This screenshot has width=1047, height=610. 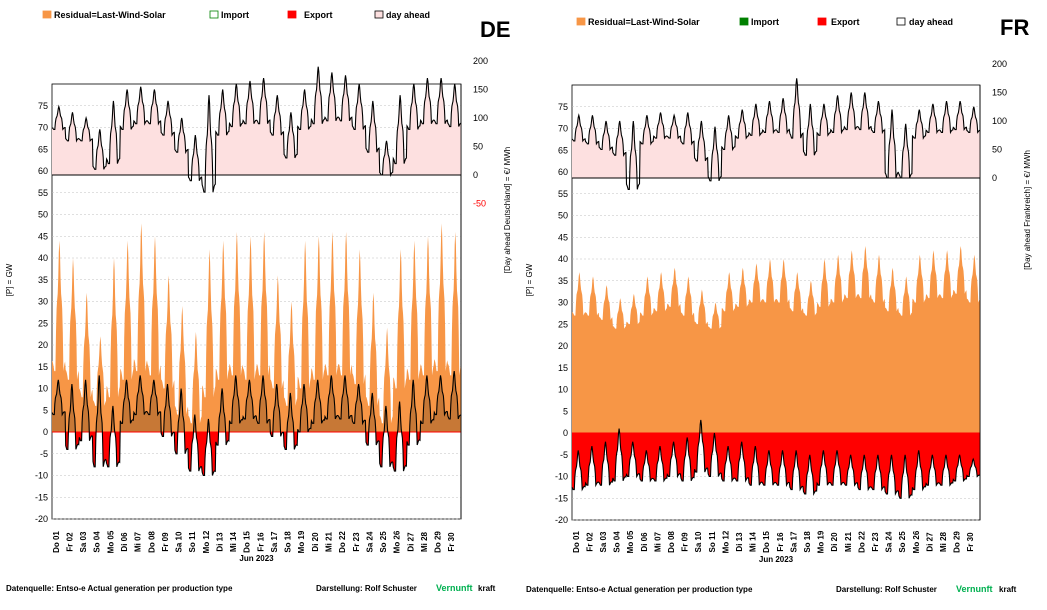 What do you see at coordinates (671, 542) in the screenshot?
I see `x-tick-label: Do 08` at bounding box center [671, 542].